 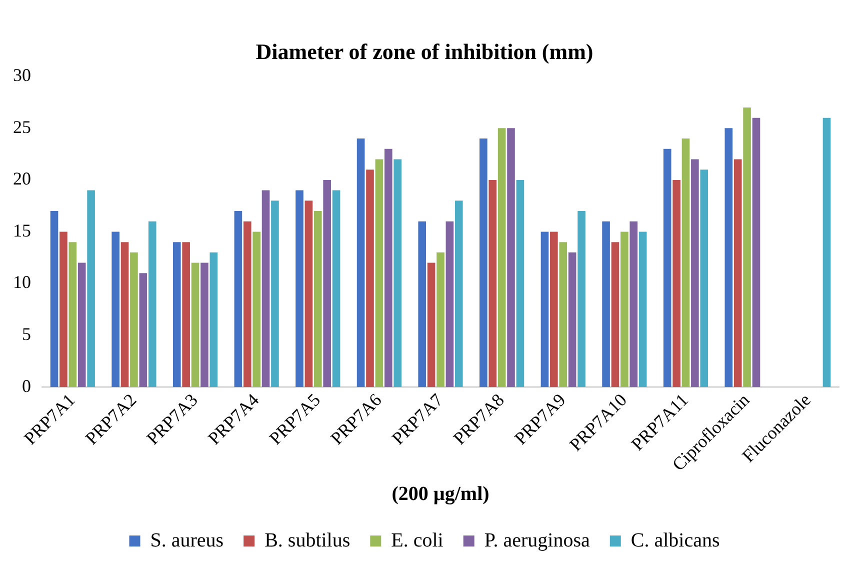 What do you see at coordinates (22, 282) in the screenshot?
I see `y-tick-label: 10` at bounding box center [22, 282].